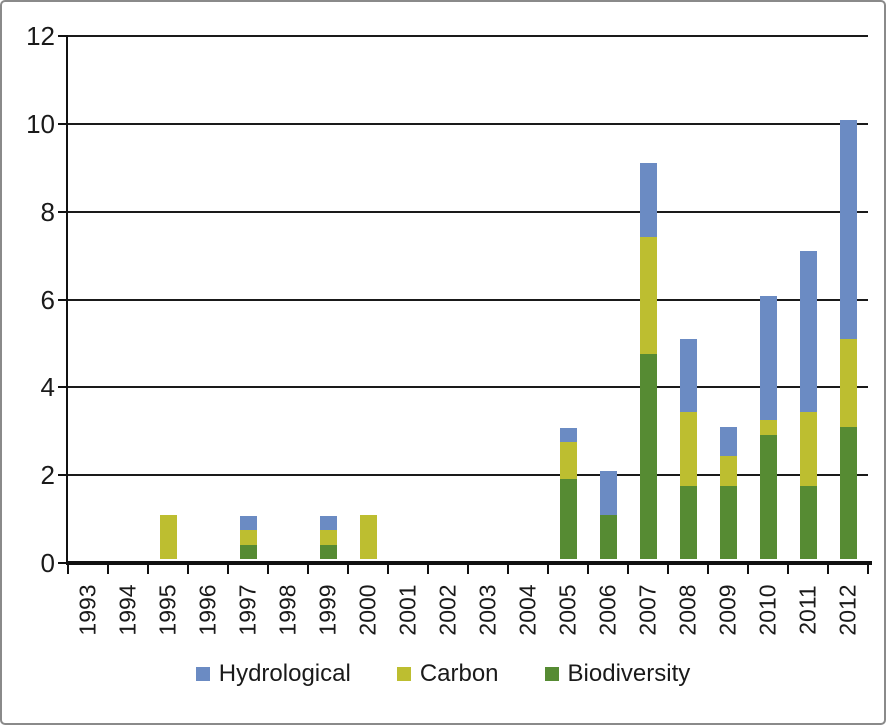 This screenshot has height=725, width=886. I want to click on bar-1995-carbon-segment, so click(168, 537).